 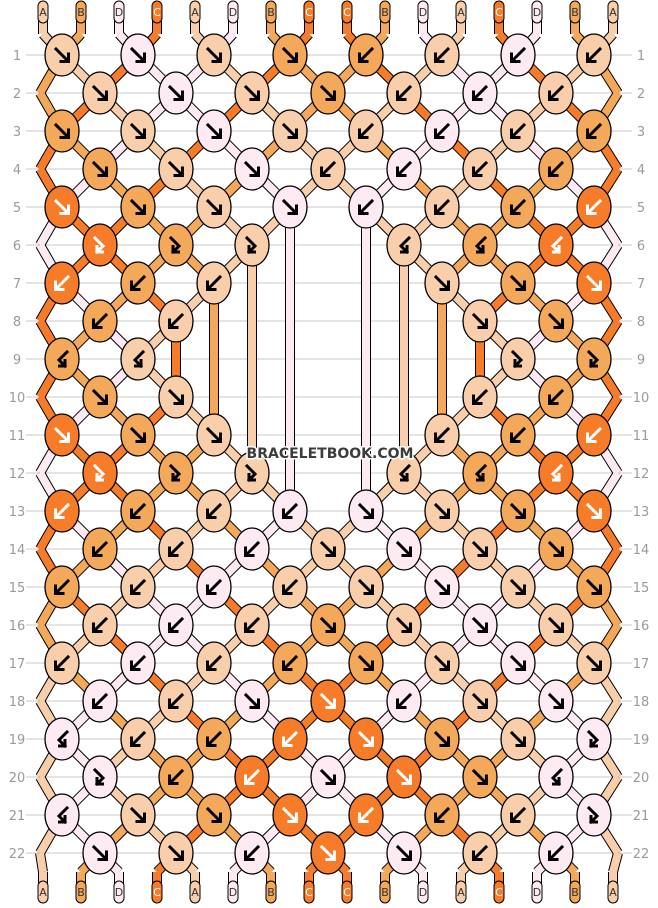 I want to click on strand-label: C, so click(x=157, y=12).